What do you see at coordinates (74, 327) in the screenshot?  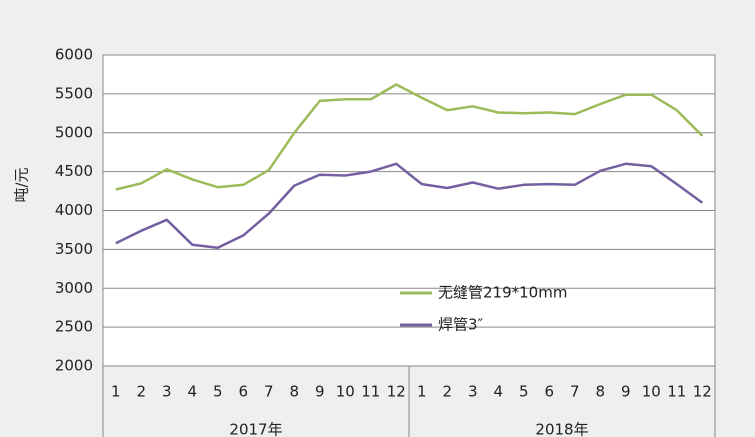 I see `y-tick-label: 2500` at bounding box center [74, 327].